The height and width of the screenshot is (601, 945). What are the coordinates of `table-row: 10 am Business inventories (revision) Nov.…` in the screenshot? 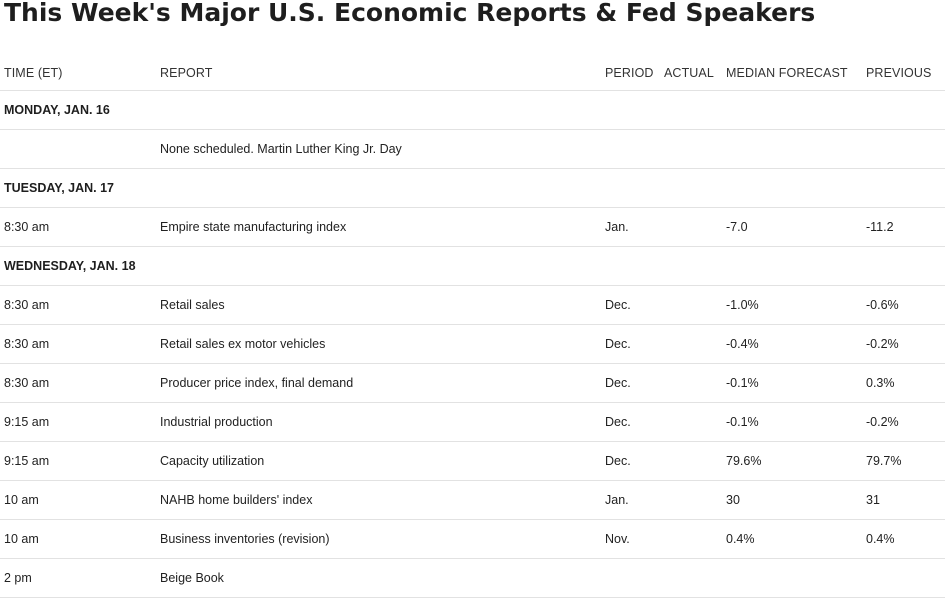 It's located at (472, 539).